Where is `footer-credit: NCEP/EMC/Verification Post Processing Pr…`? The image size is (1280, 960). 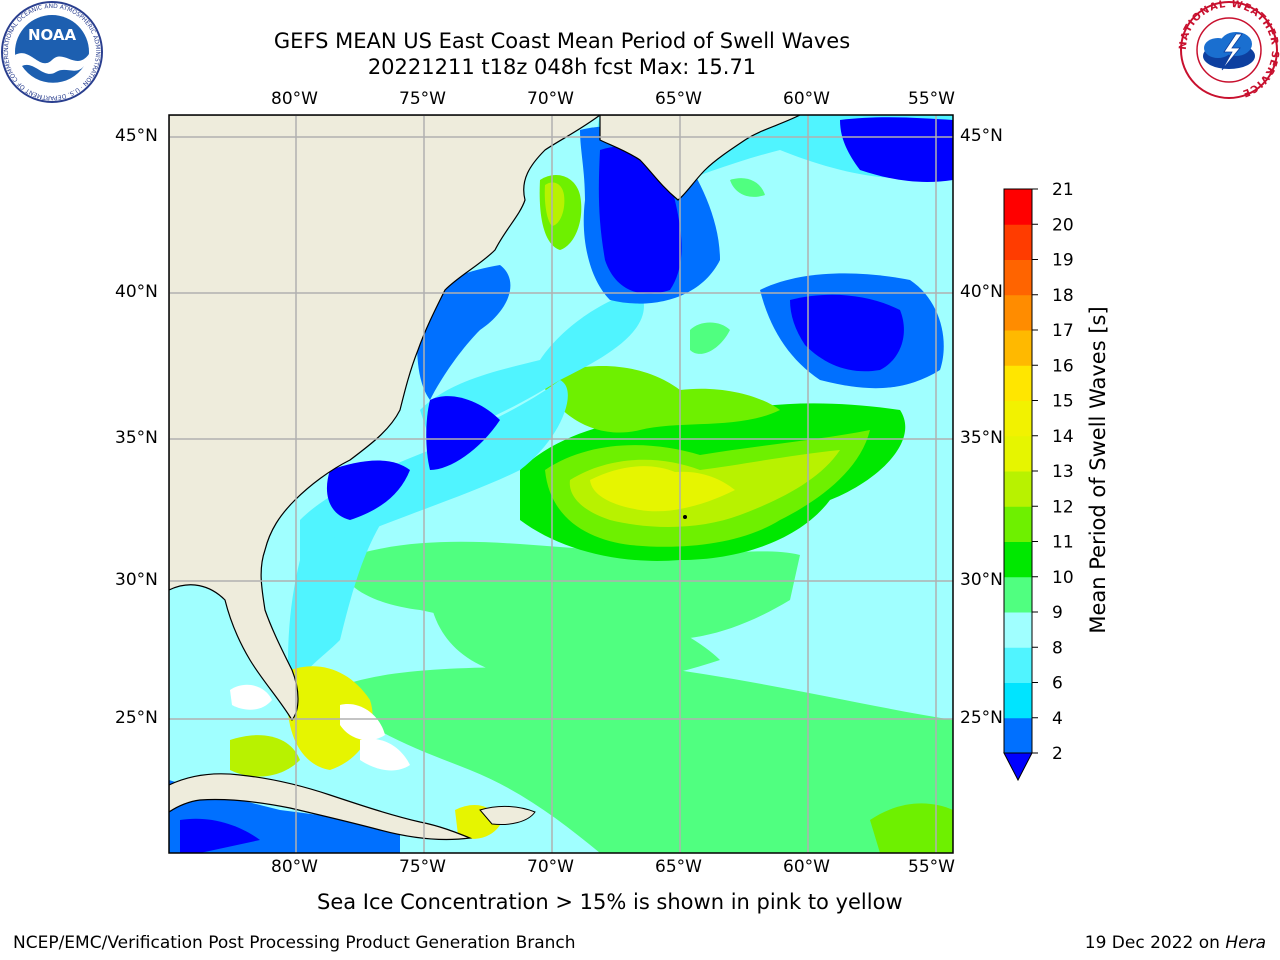
footer-credit: NCEP/EMC/Verification Post Processing Pr… is located at coordinates (294, 943).